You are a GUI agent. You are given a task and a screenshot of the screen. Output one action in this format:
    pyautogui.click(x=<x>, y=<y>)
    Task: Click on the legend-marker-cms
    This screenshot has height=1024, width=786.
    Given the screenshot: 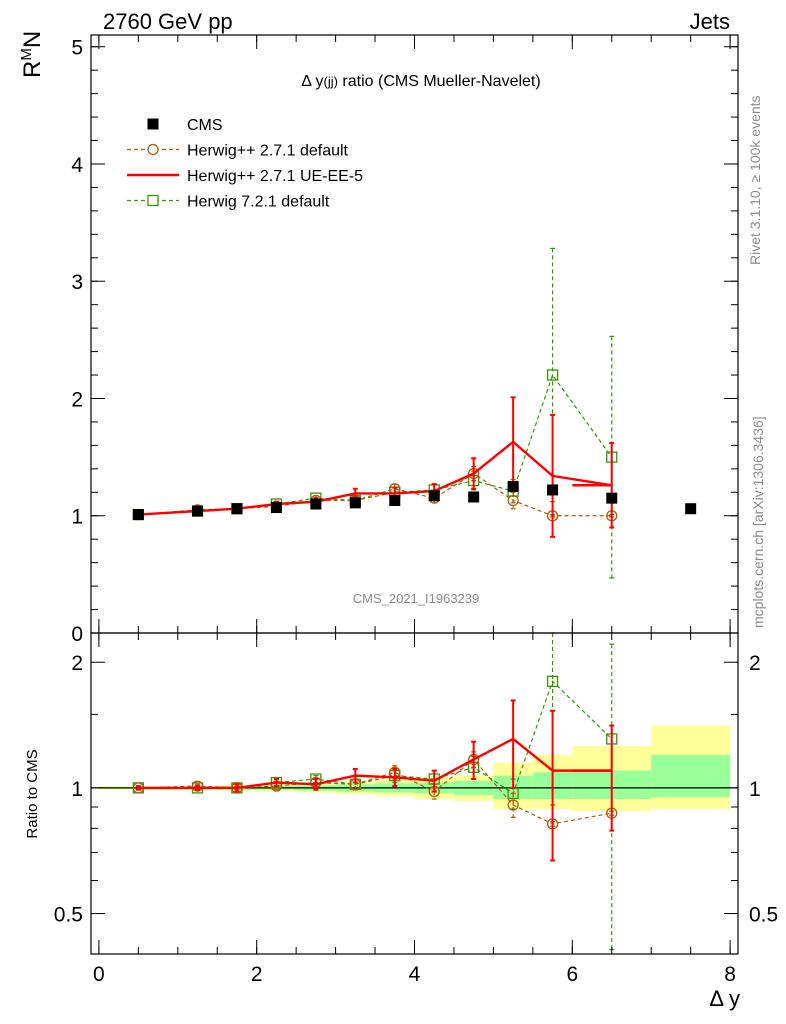 What is the action you would take?
    pyautogui.click(x=153, y=124)
    